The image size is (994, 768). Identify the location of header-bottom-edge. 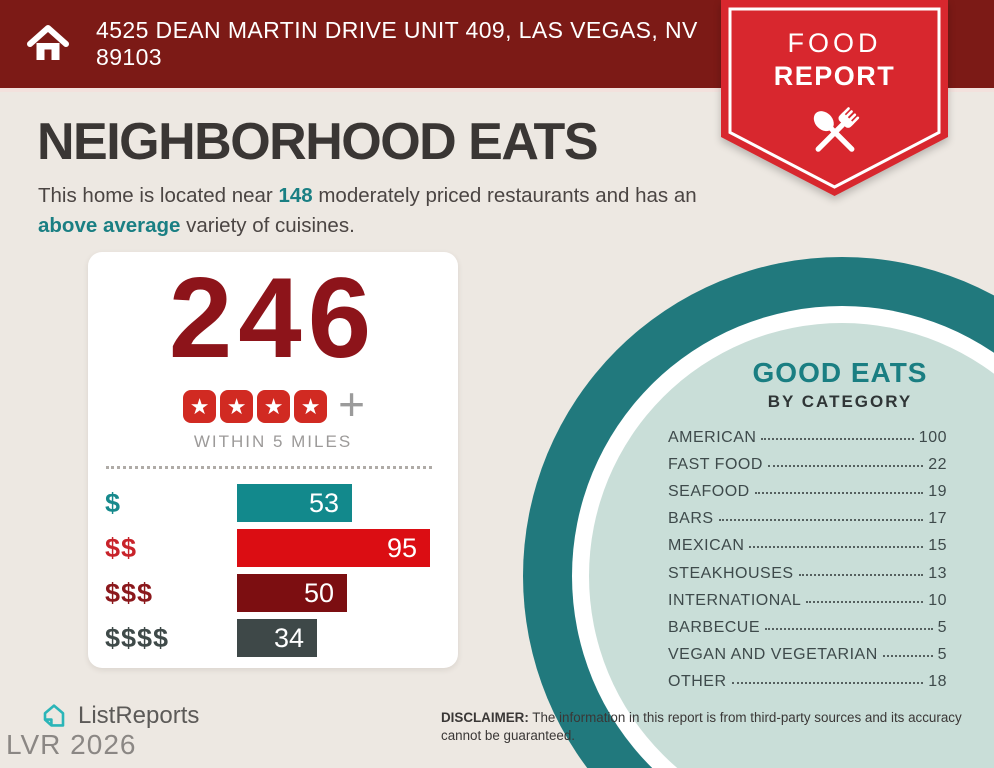
(497, 90).